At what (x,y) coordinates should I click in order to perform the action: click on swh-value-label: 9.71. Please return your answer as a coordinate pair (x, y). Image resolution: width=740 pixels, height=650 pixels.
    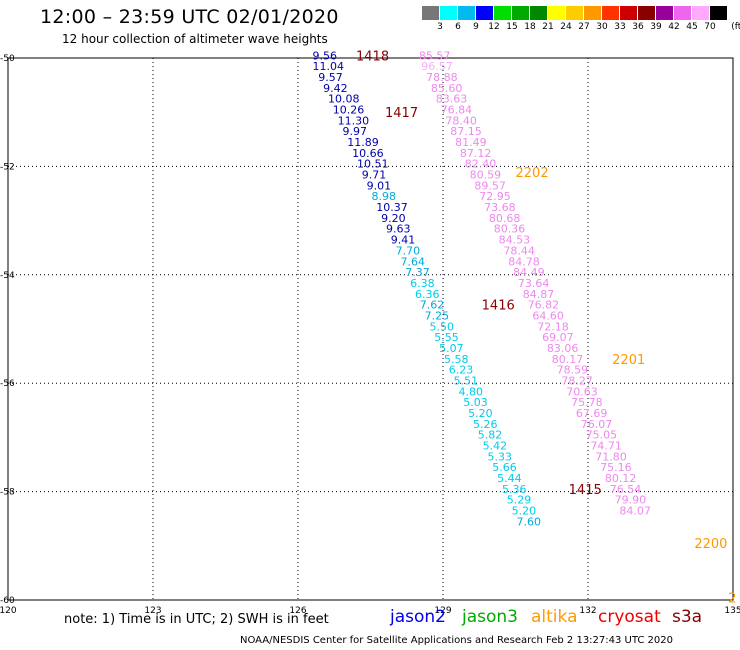
    Looking at the image, I should click on (374, 175).